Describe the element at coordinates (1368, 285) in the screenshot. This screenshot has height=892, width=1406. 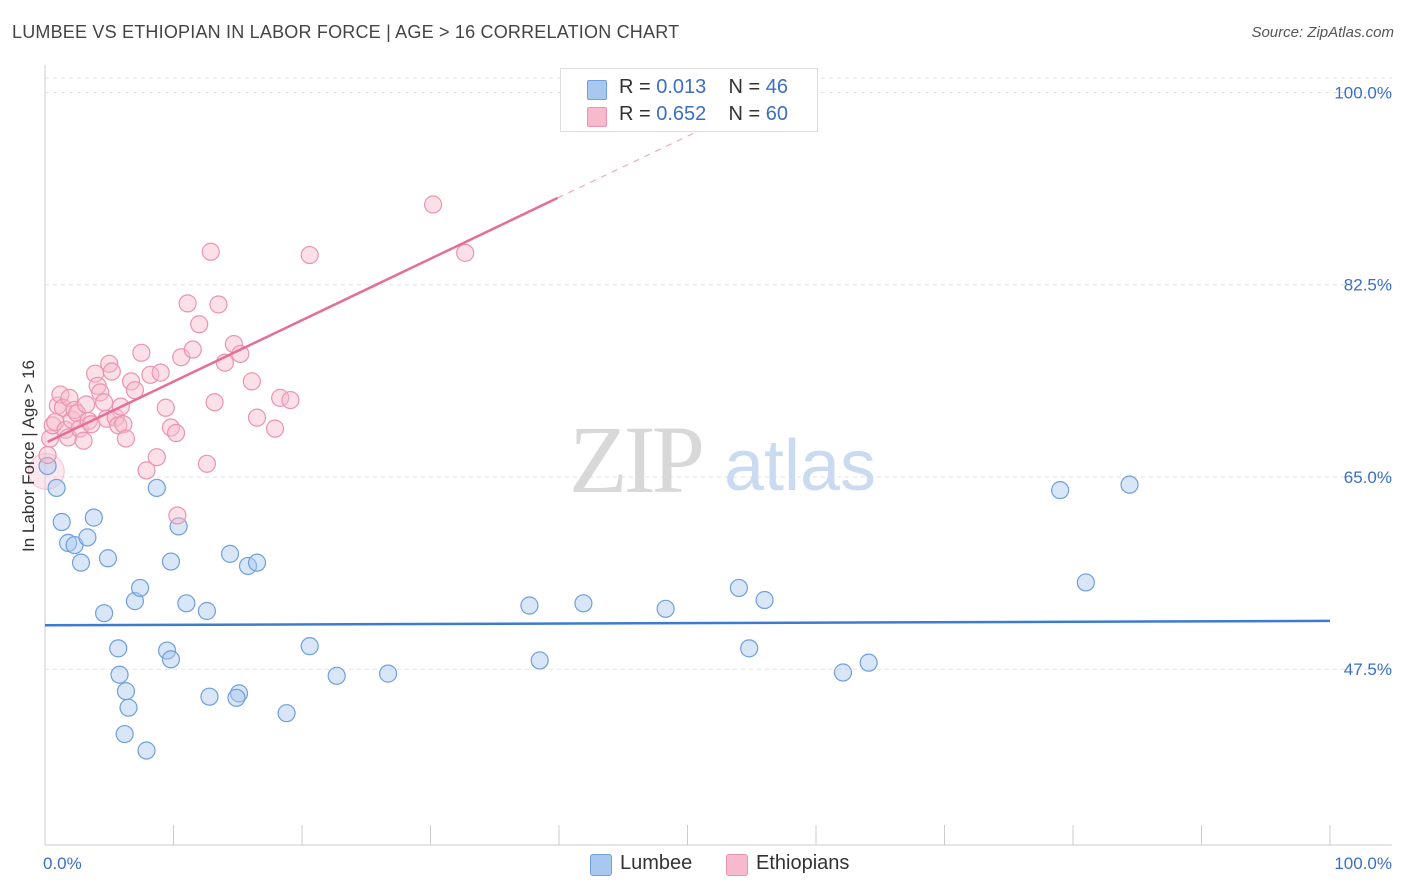
I see `y-tick-label: 82.5%` at that location.